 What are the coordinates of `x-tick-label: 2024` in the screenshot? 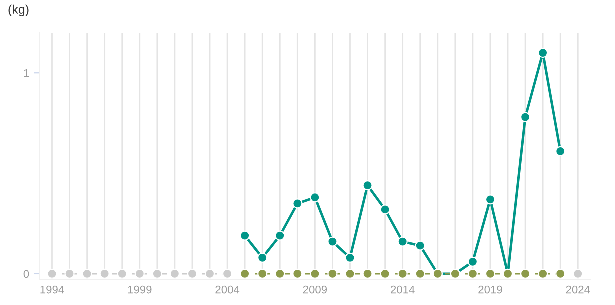 It's located at (578, 290).